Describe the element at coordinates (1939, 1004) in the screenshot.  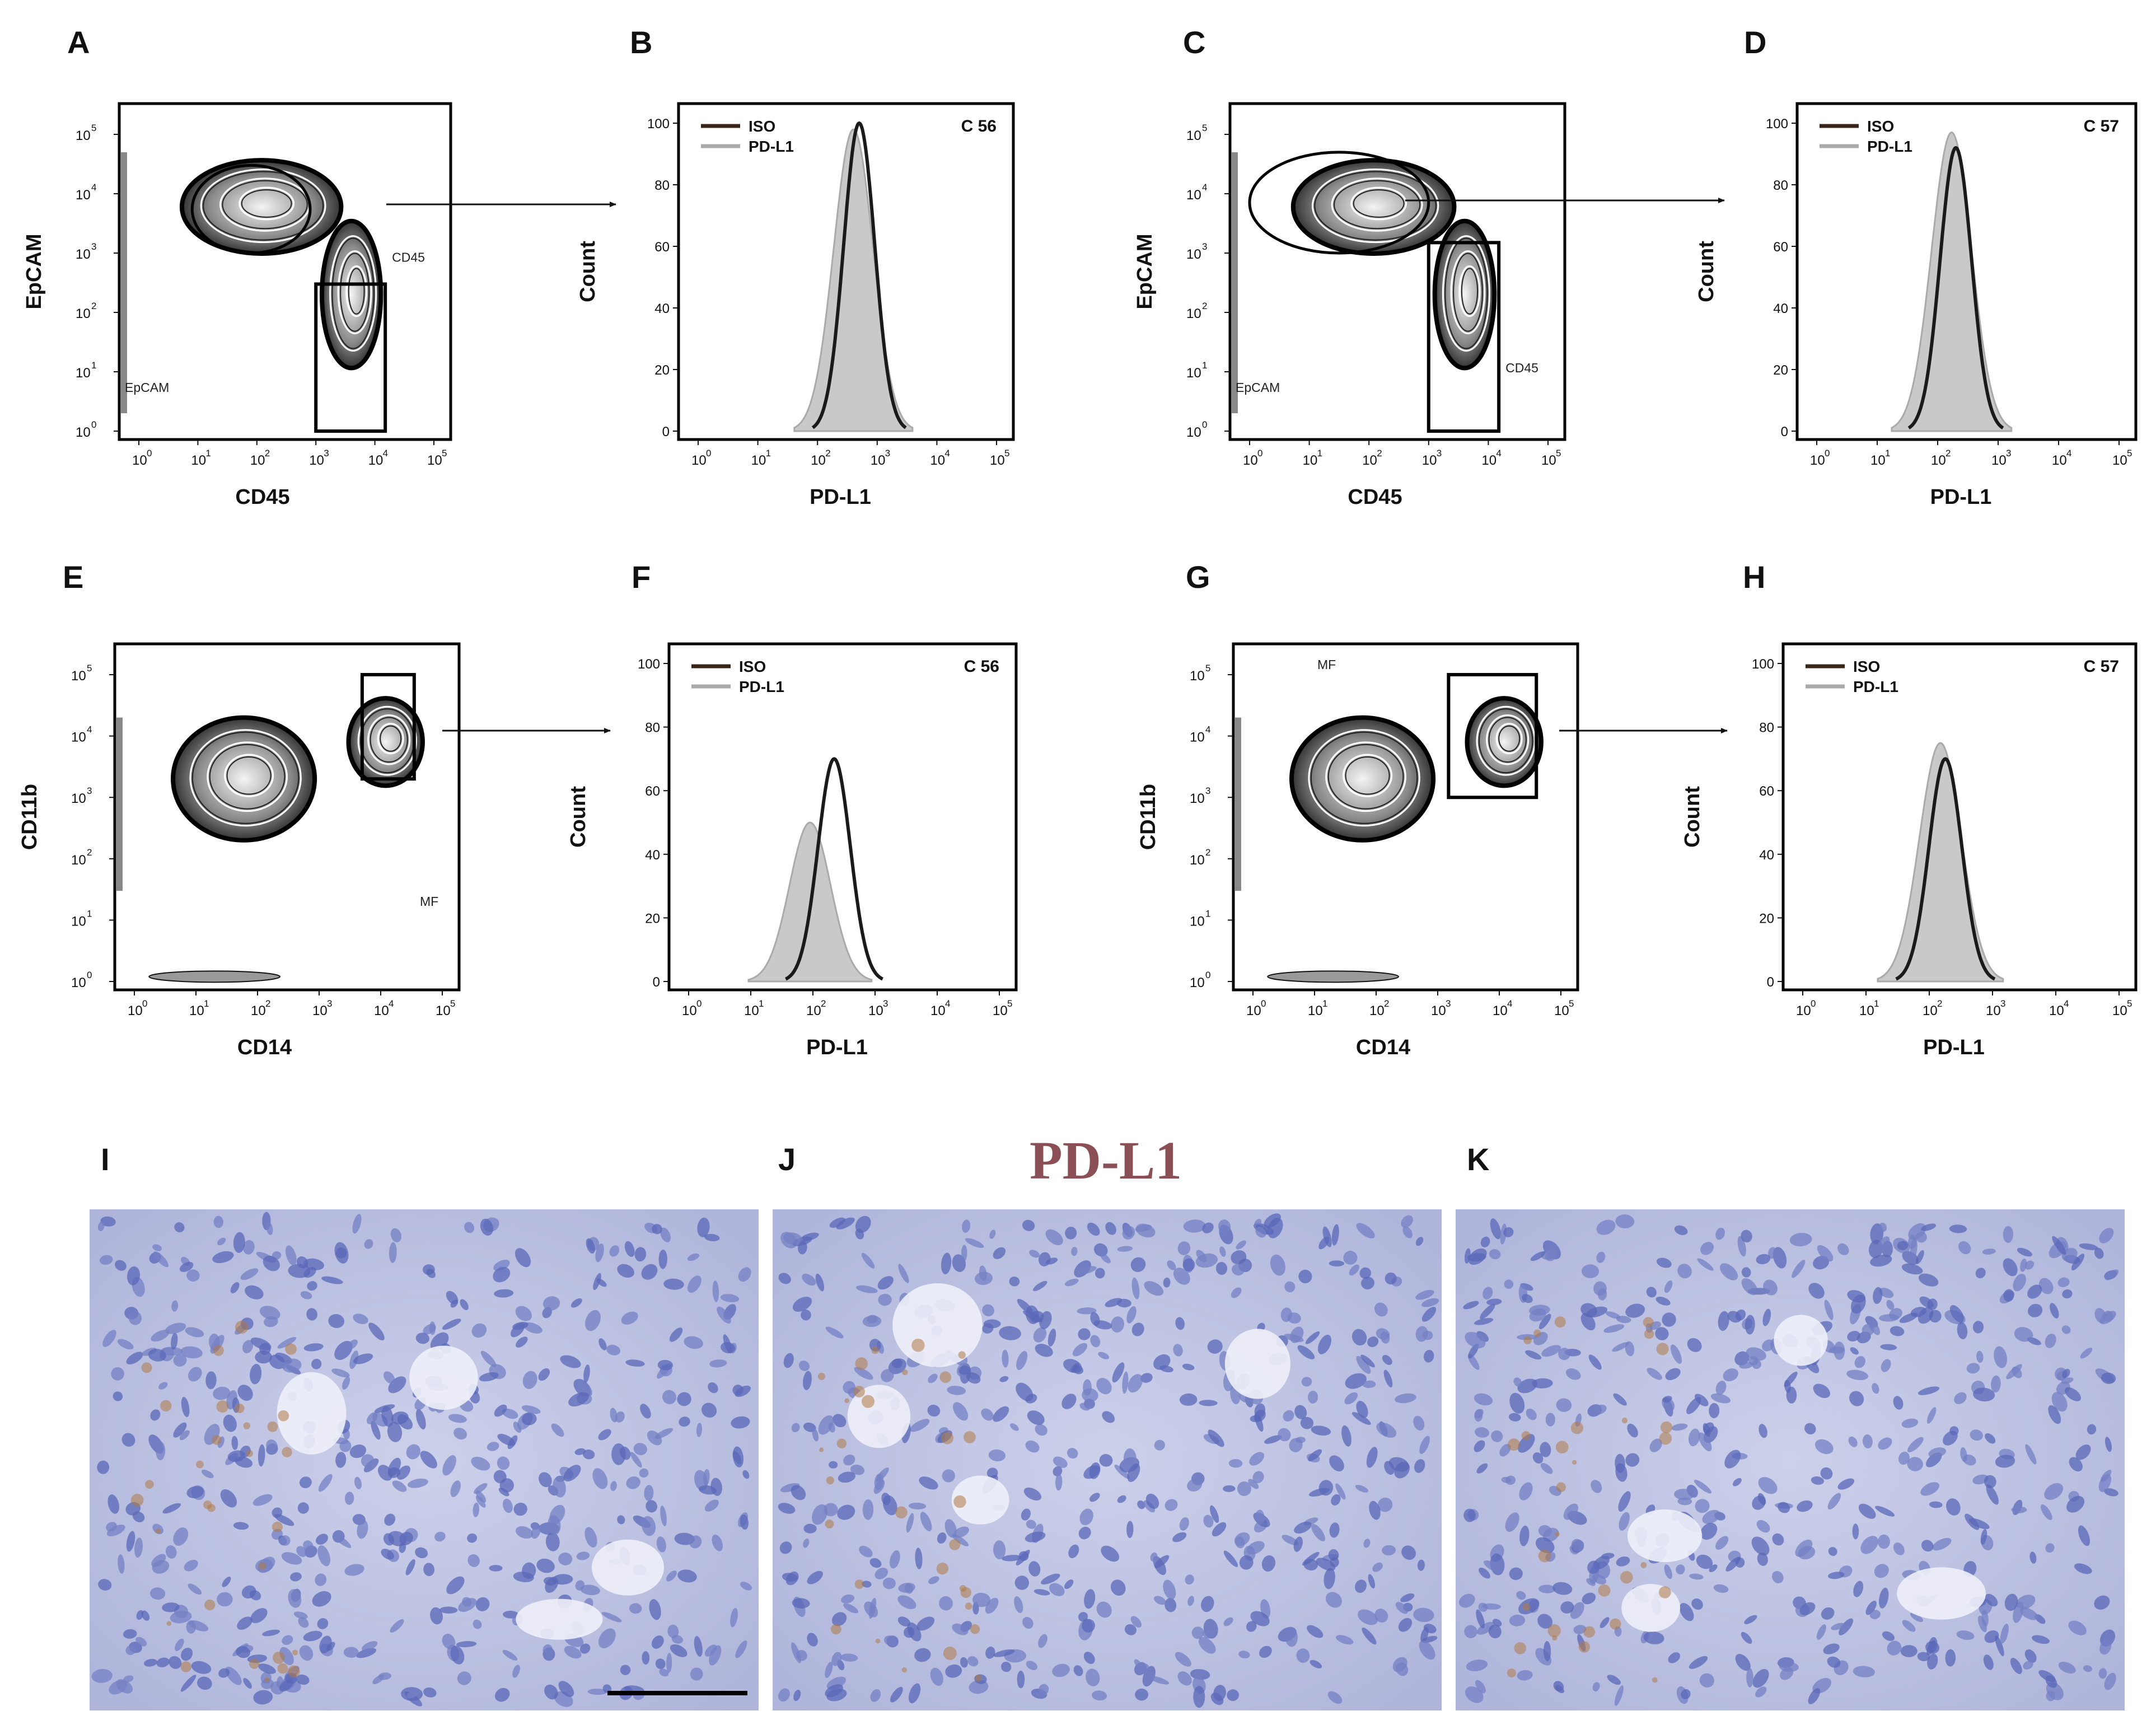
I see `panel-h-x-tick-exp-2: 2` at that location.